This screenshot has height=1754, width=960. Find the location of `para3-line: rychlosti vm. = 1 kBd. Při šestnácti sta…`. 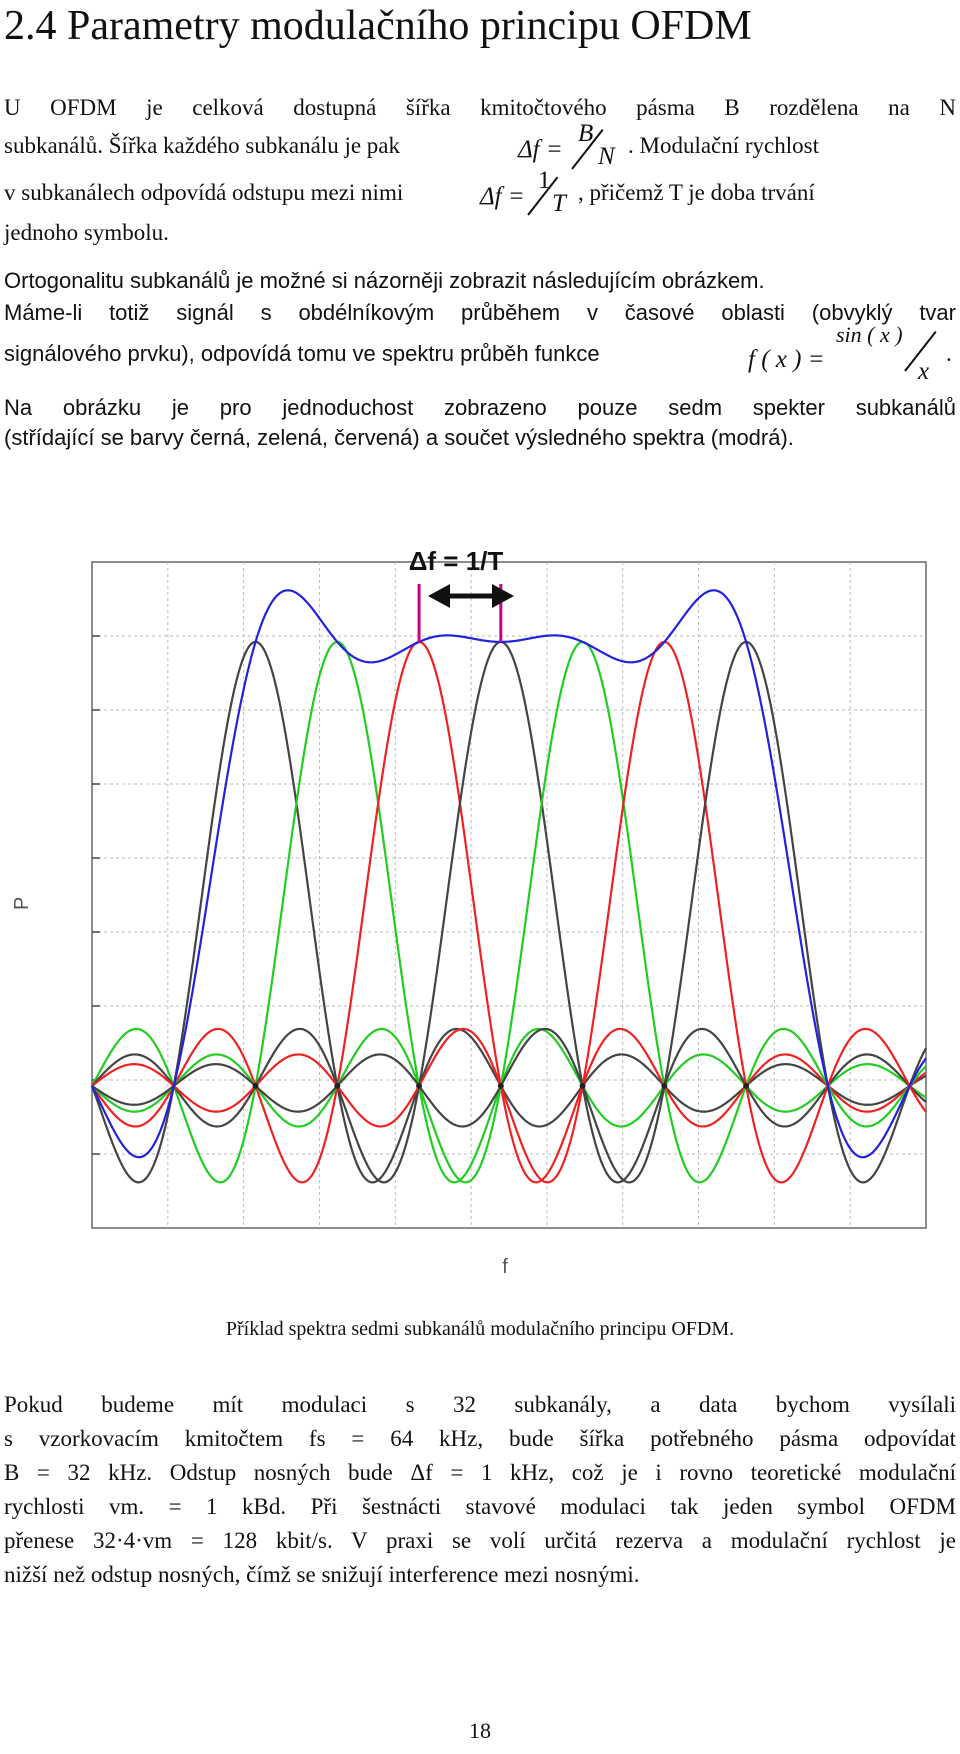

para3-line: rychlosti vm. = 1 kBd. Při šestnácti sta… is located at coordinates (480, 1506).